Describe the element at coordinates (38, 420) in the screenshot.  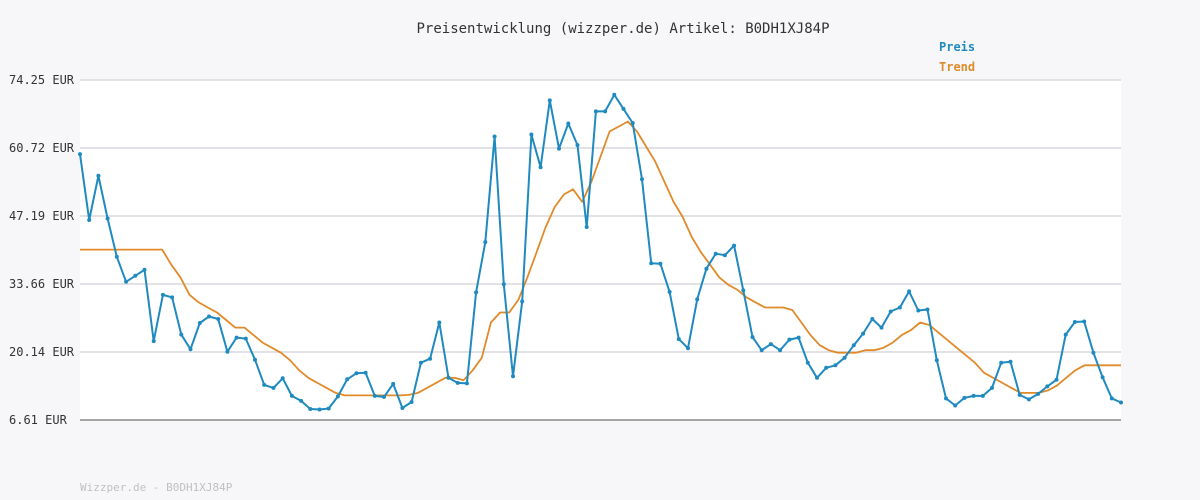
I see `y-tick-label: 6.61 EUR` at that location.